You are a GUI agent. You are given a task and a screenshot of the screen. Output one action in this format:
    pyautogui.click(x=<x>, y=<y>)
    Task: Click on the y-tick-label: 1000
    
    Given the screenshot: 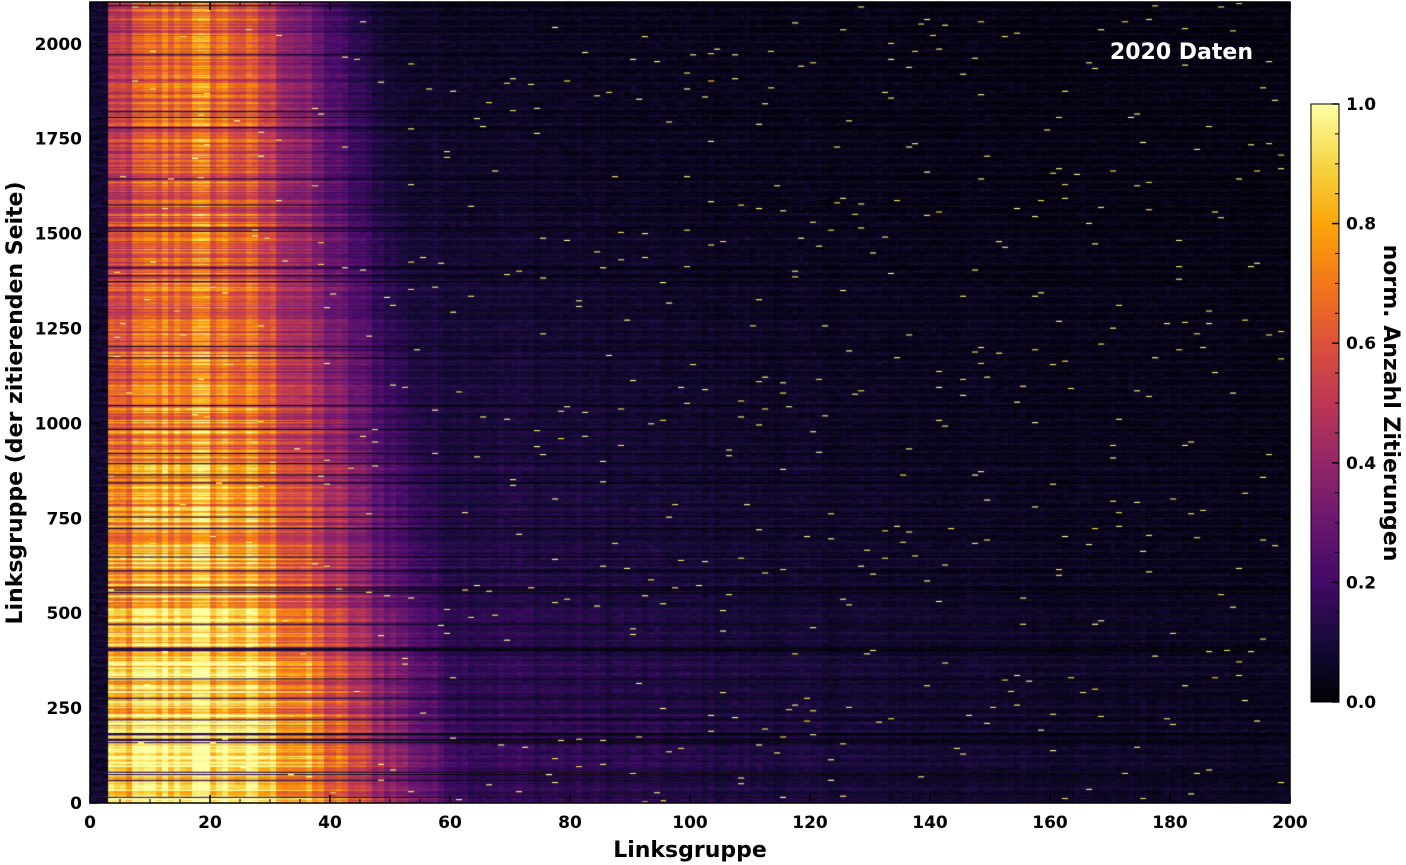 What is the action you would take?
    pyautogui.click(x=58, y=424)
    